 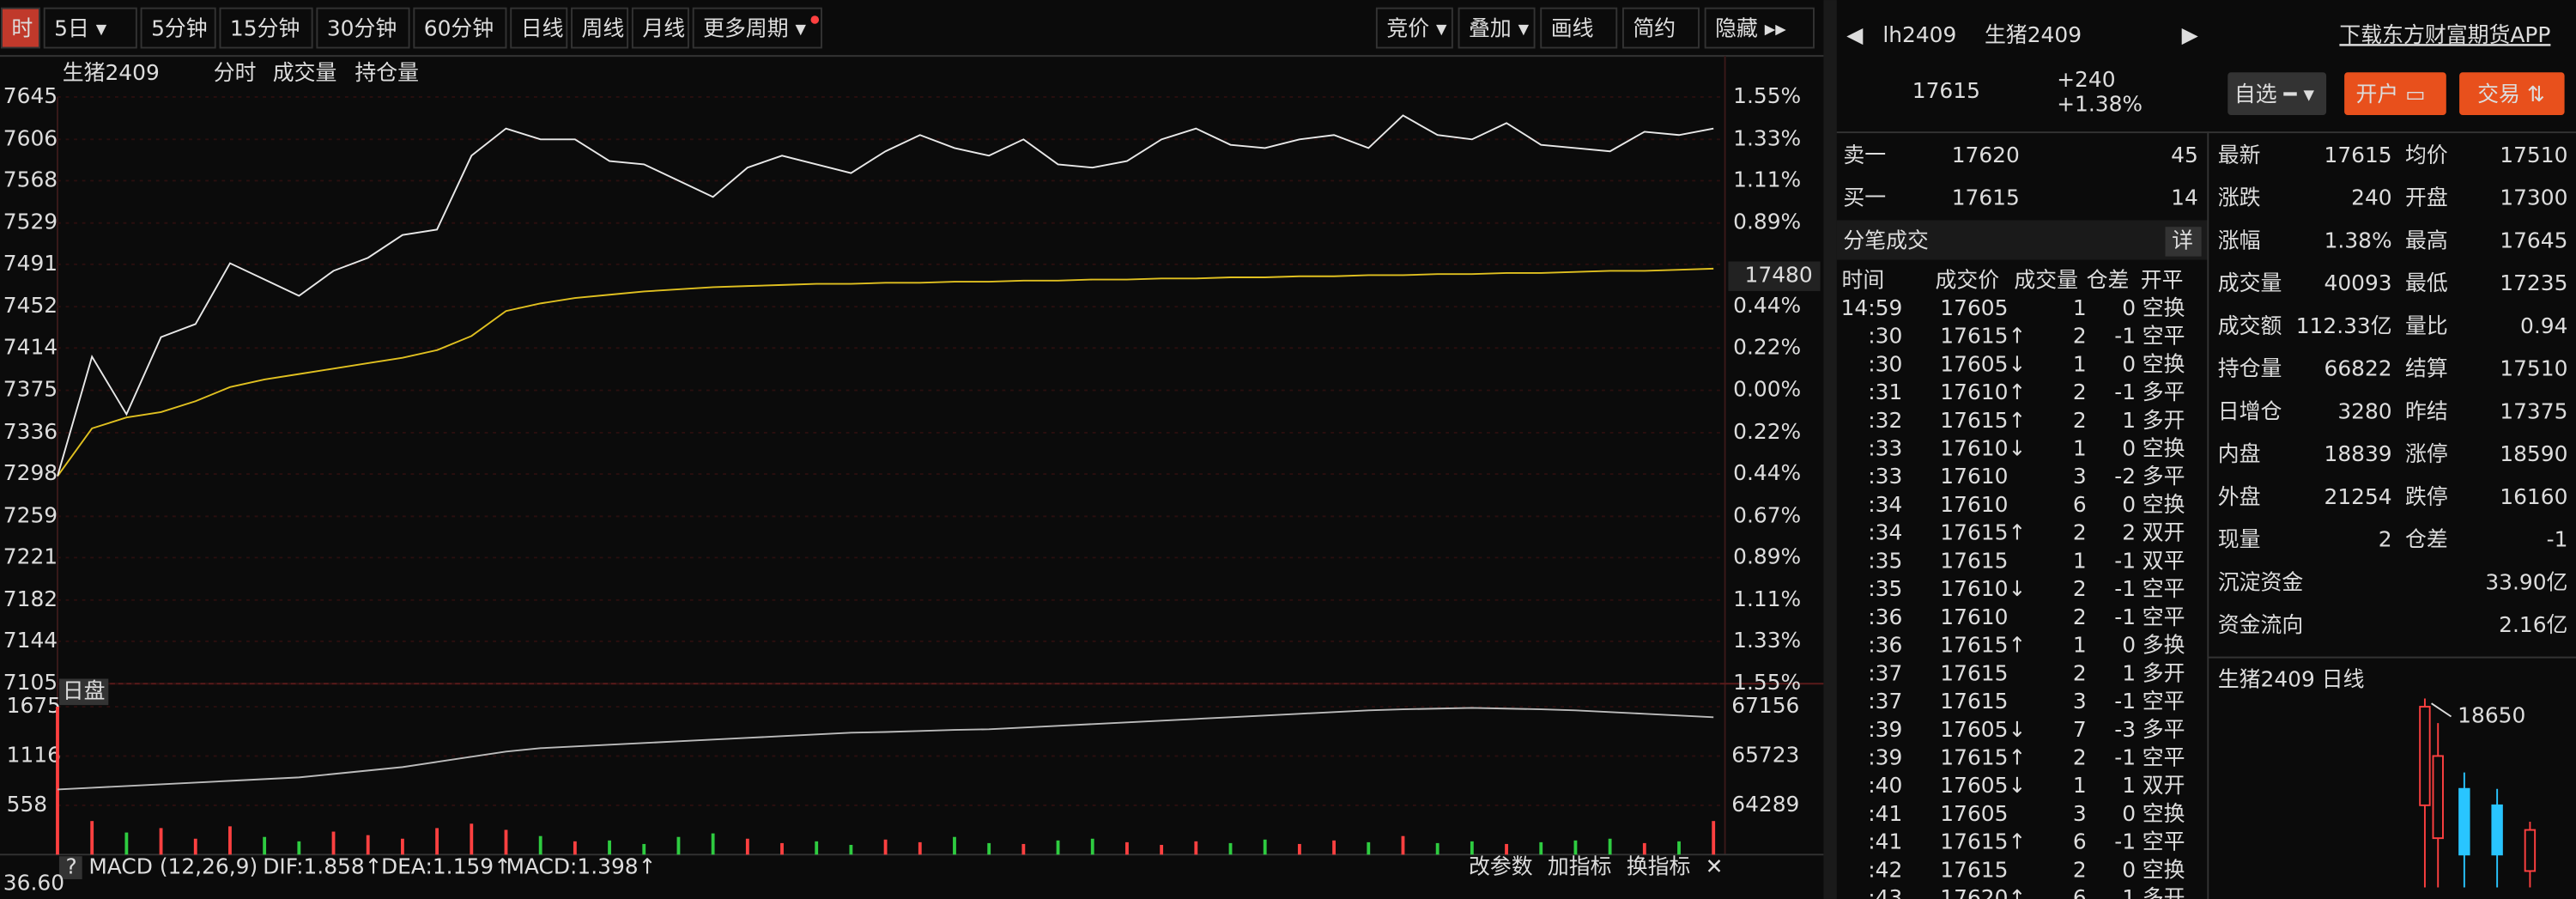 I want to click on indicator-action: ✕, so click(x=1715, y=866).